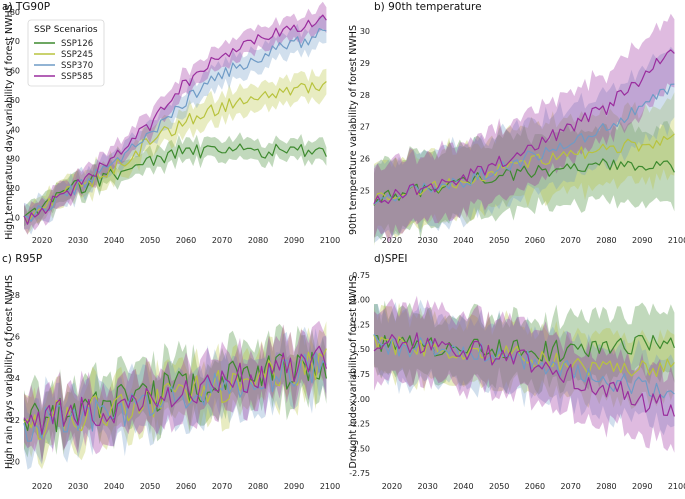 The width and height of the screenshot is (685, 499). What do you see at coordinates (77, 77) in the screenshot?
I see `legend-label-ssp585: SSP585` at bounding box center [77, 77].